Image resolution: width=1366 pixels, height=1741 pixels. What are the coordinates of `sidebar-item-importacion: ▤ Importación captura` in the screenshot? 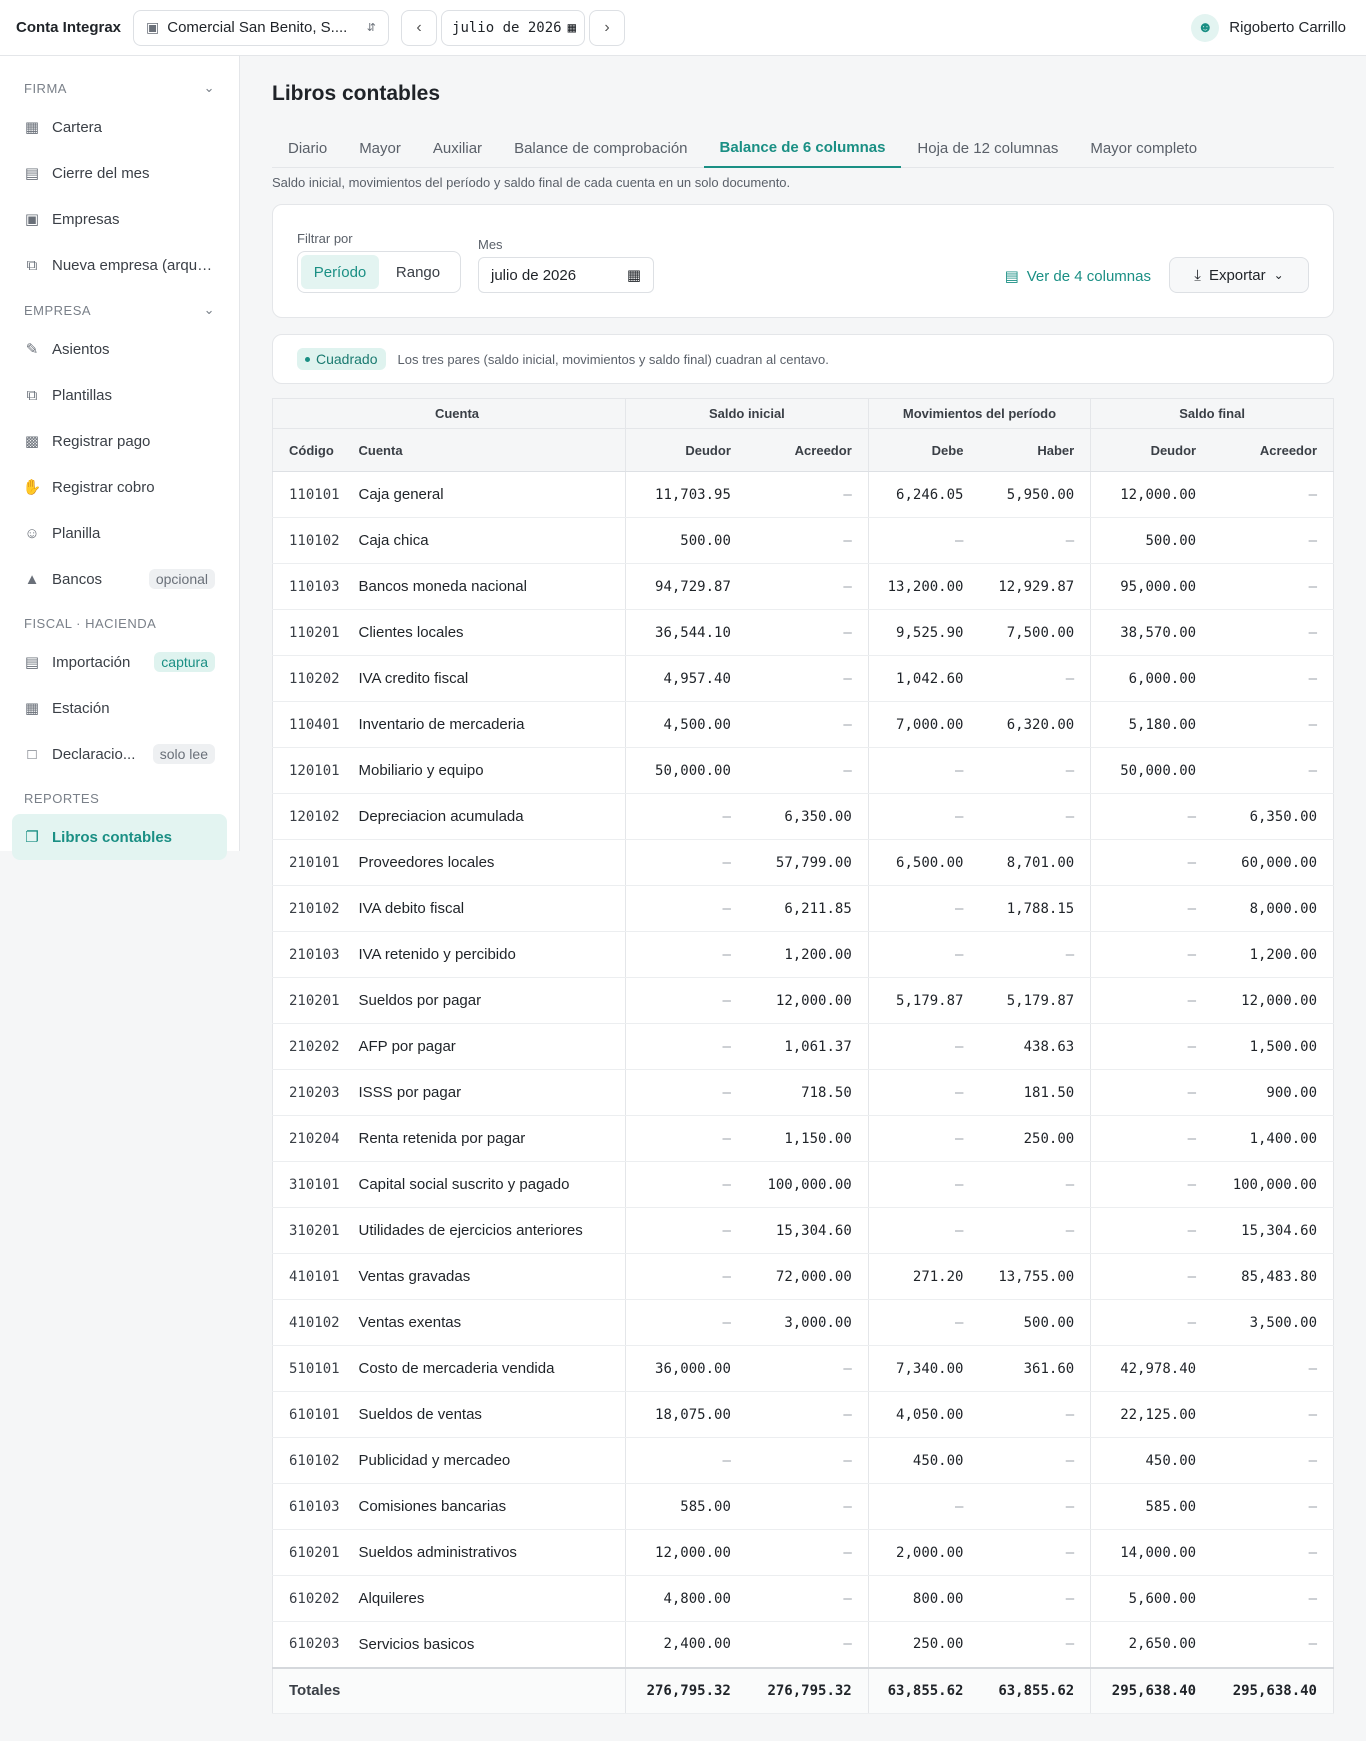 It's located at (119, 662).